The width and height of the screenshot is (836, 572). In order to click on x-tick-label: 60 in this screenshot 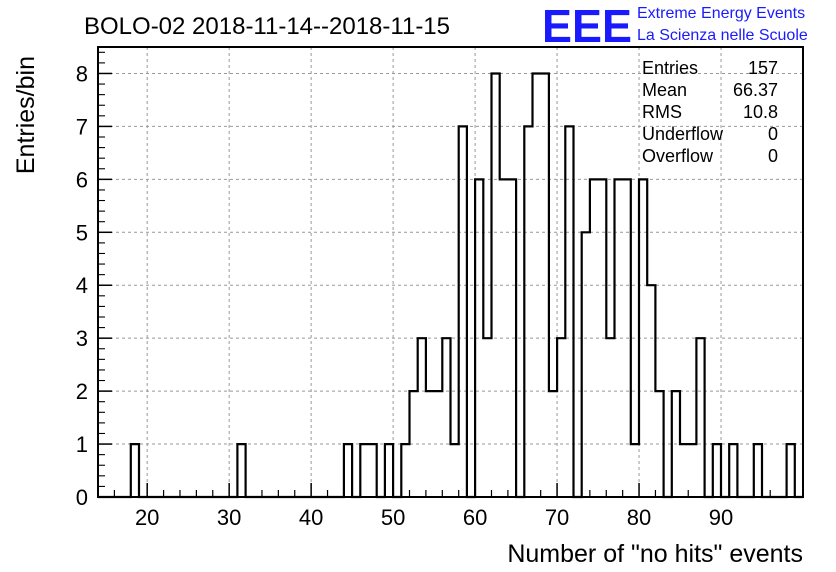, I will do `click(475, 517)`.